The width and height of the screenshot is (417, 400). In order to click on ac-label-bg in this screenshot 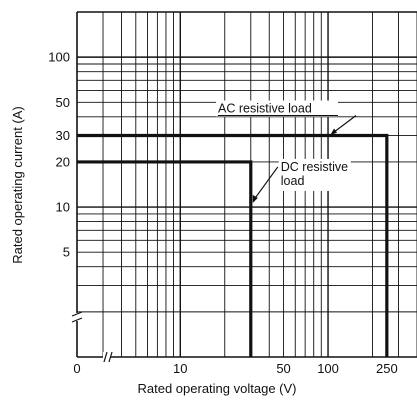, I will do `click(277, 108)`.